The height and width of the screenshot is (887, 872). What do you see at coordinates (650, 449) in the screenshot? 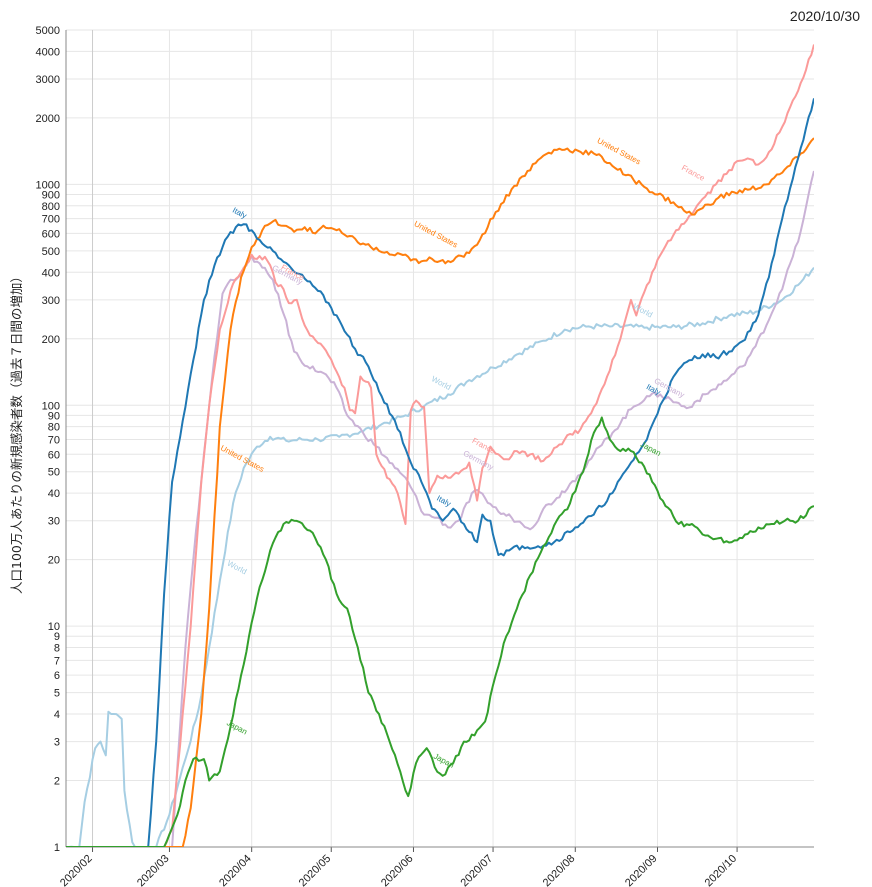
I see `series-label-japan: Japan` at bounding box center [650, 449].